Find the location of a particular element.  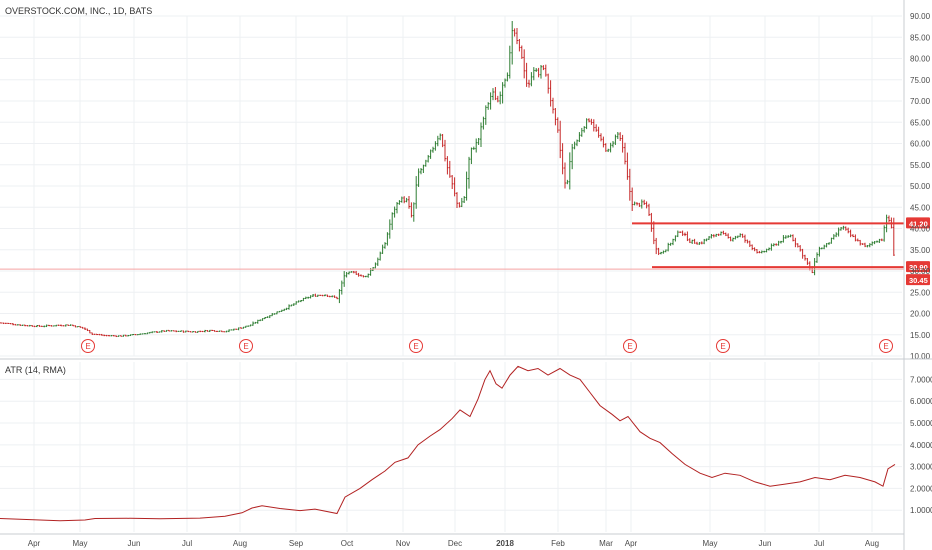

x-tick-label: May is located at coordinates (79, 543).